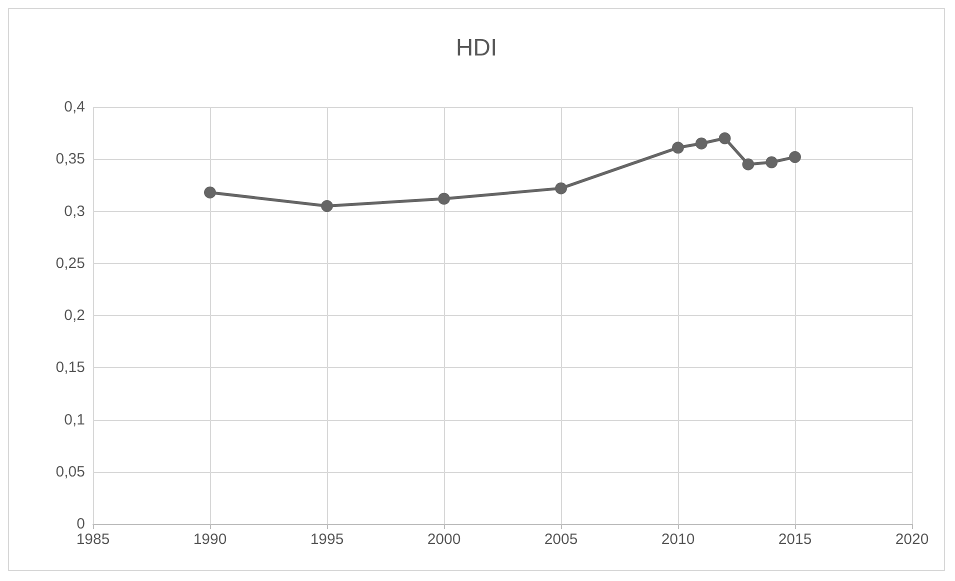 The image size is (955, 581). Describe the element at coordinates (70, 263) in the screenshot. I see `y-tick-label: 0,25` at that location.